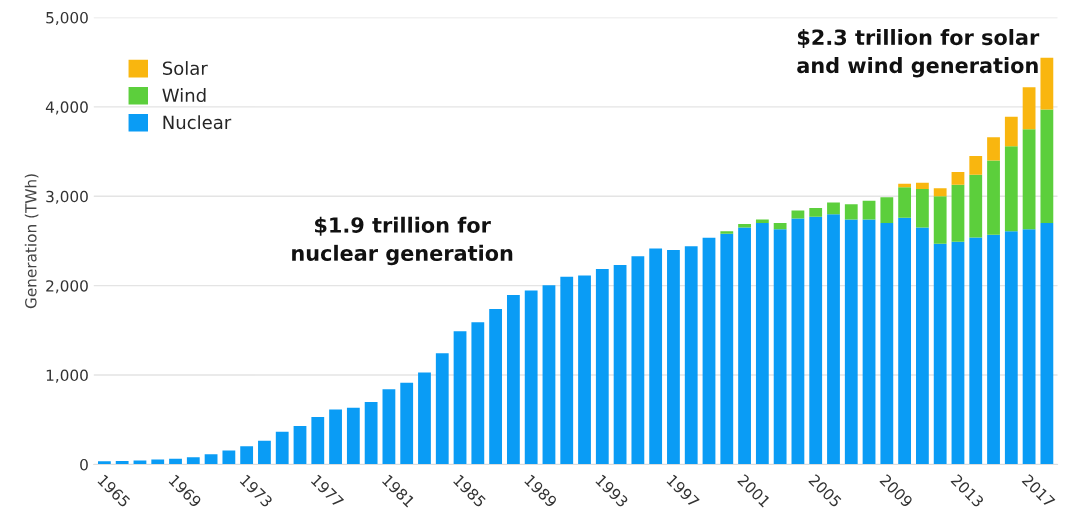 This screenshot has height=529, width=1065. What do you see at coordinates (31, 241) in the screenshot?
I see `y-axis-title: Generation (TWh)` at bounding box center [31, 241].